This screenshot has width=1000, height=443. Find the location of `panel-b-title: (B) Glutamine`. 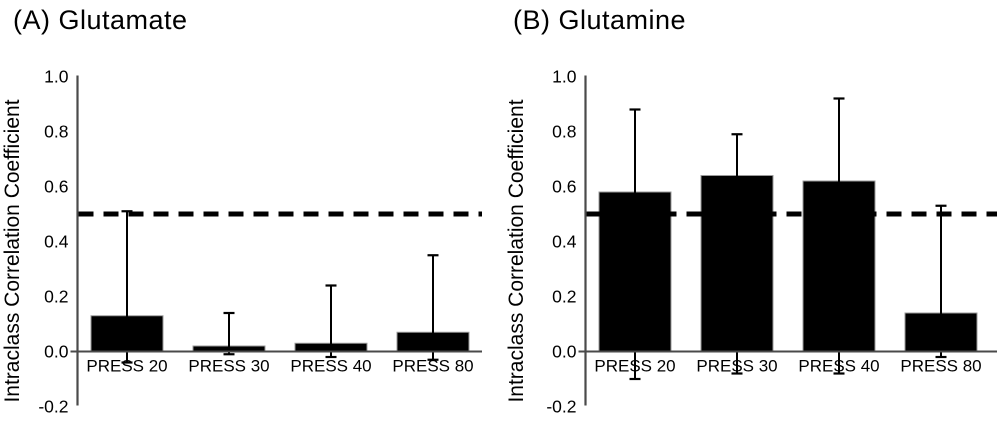

panel-b-title: (B) Glutamine is located at coordinates (600, 20).